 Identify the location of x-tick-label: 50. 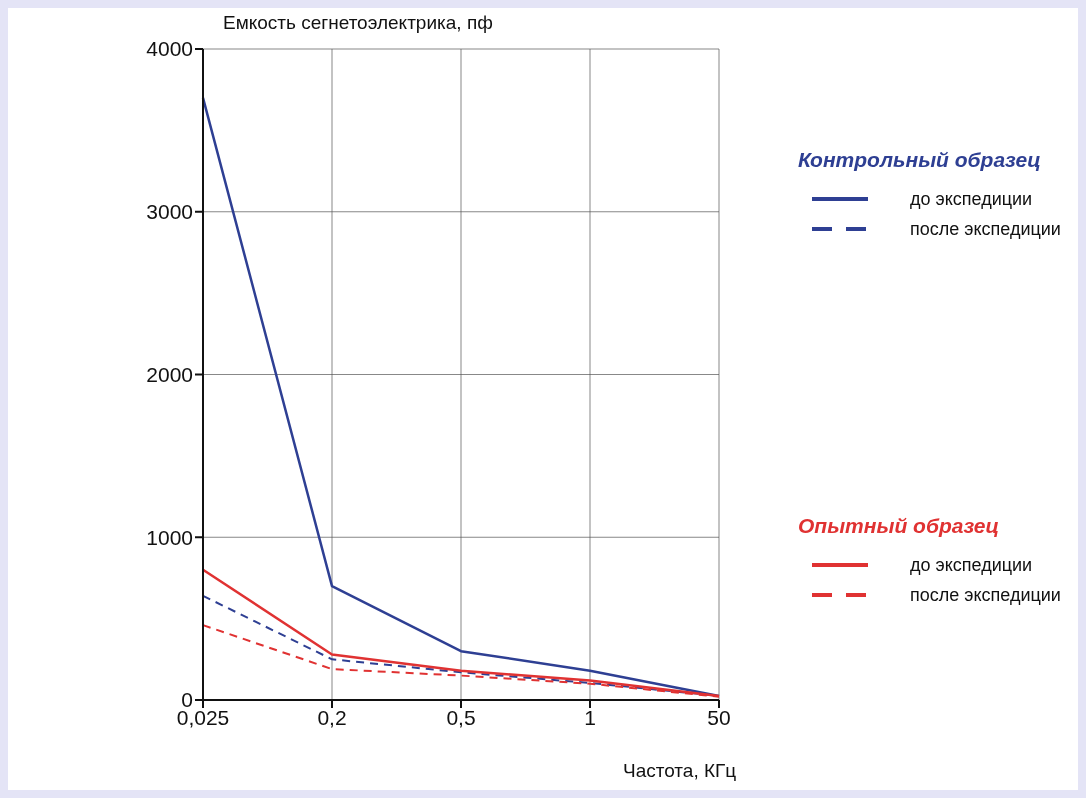
(719, 717).